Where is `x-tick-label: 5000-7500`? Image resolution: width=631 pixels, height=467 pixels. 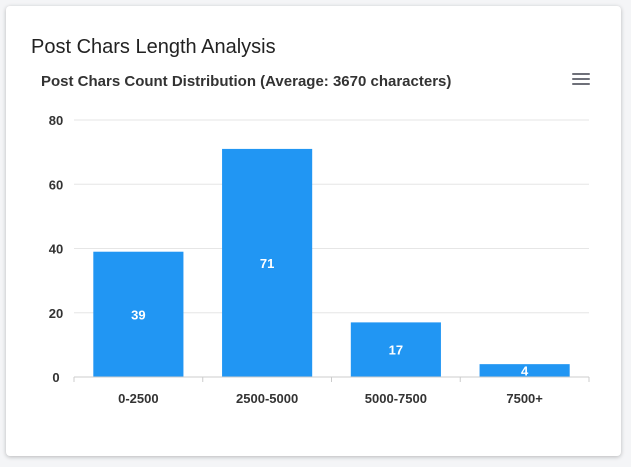 x-tick-label: 5000-7500 is located at coordinates (396, 398).